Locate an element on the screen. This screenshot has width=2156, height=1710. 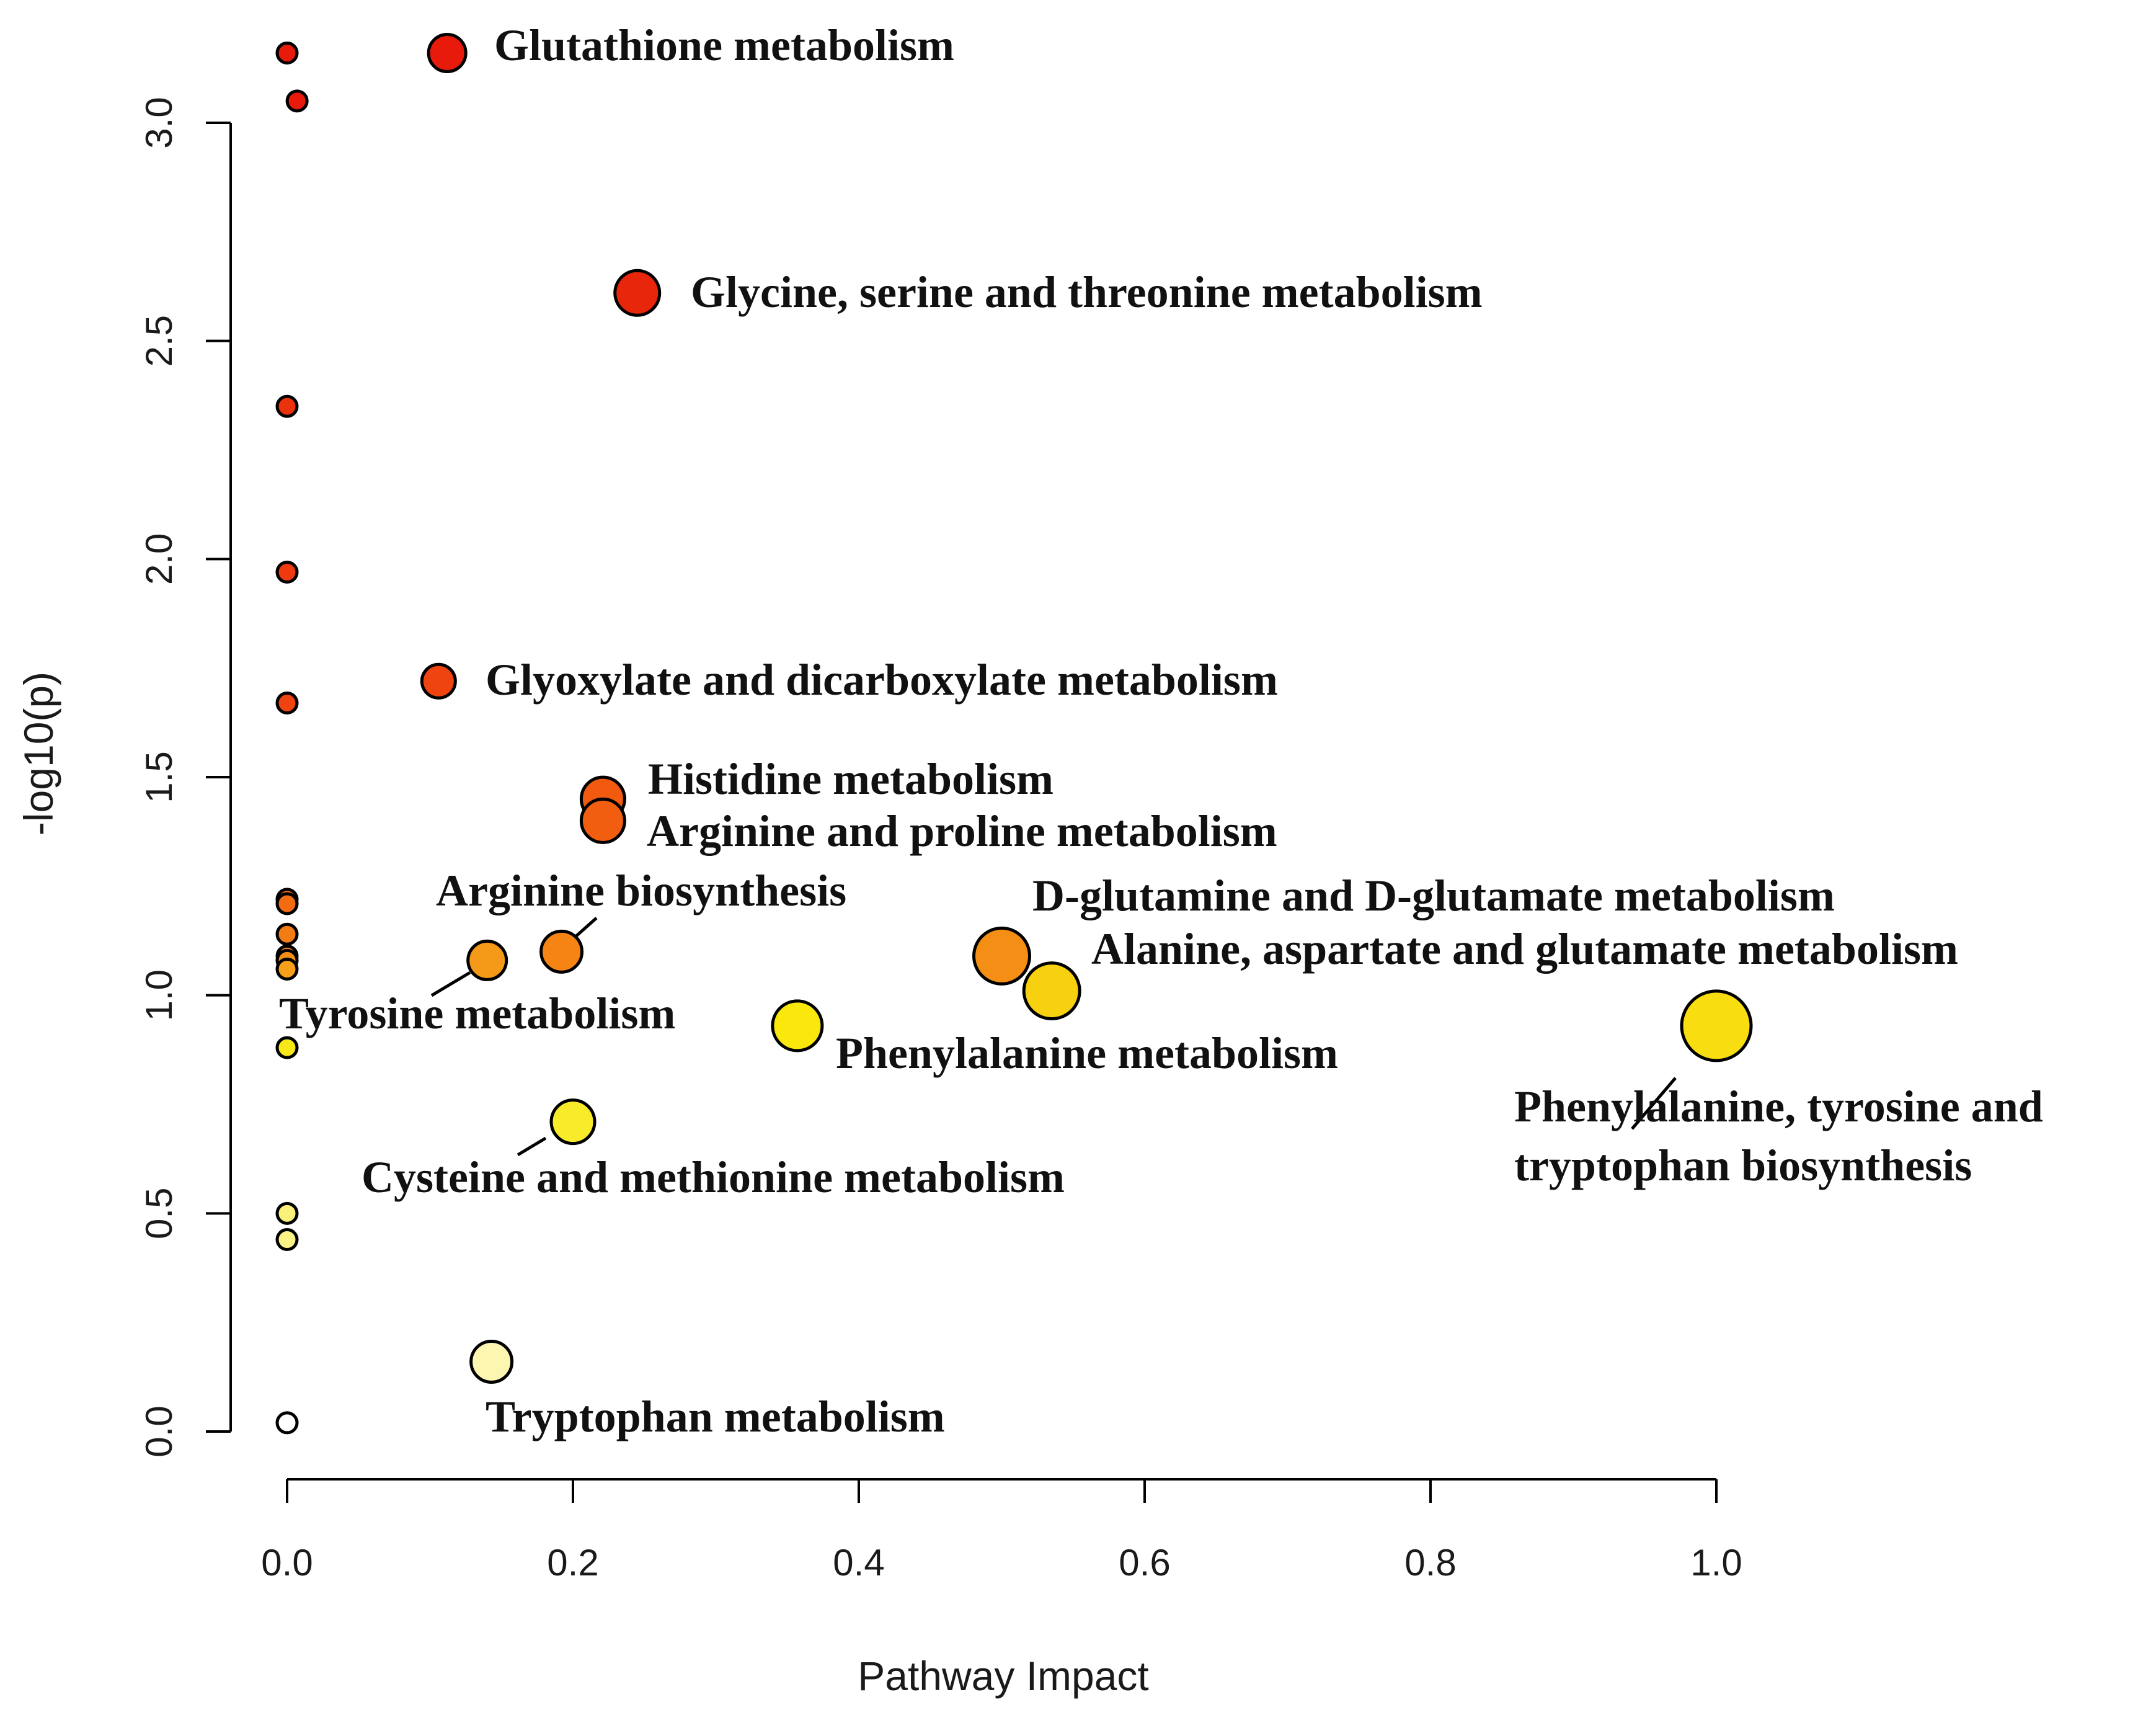
y-tick-label: 2.5 is located at coordinates (159, 341).